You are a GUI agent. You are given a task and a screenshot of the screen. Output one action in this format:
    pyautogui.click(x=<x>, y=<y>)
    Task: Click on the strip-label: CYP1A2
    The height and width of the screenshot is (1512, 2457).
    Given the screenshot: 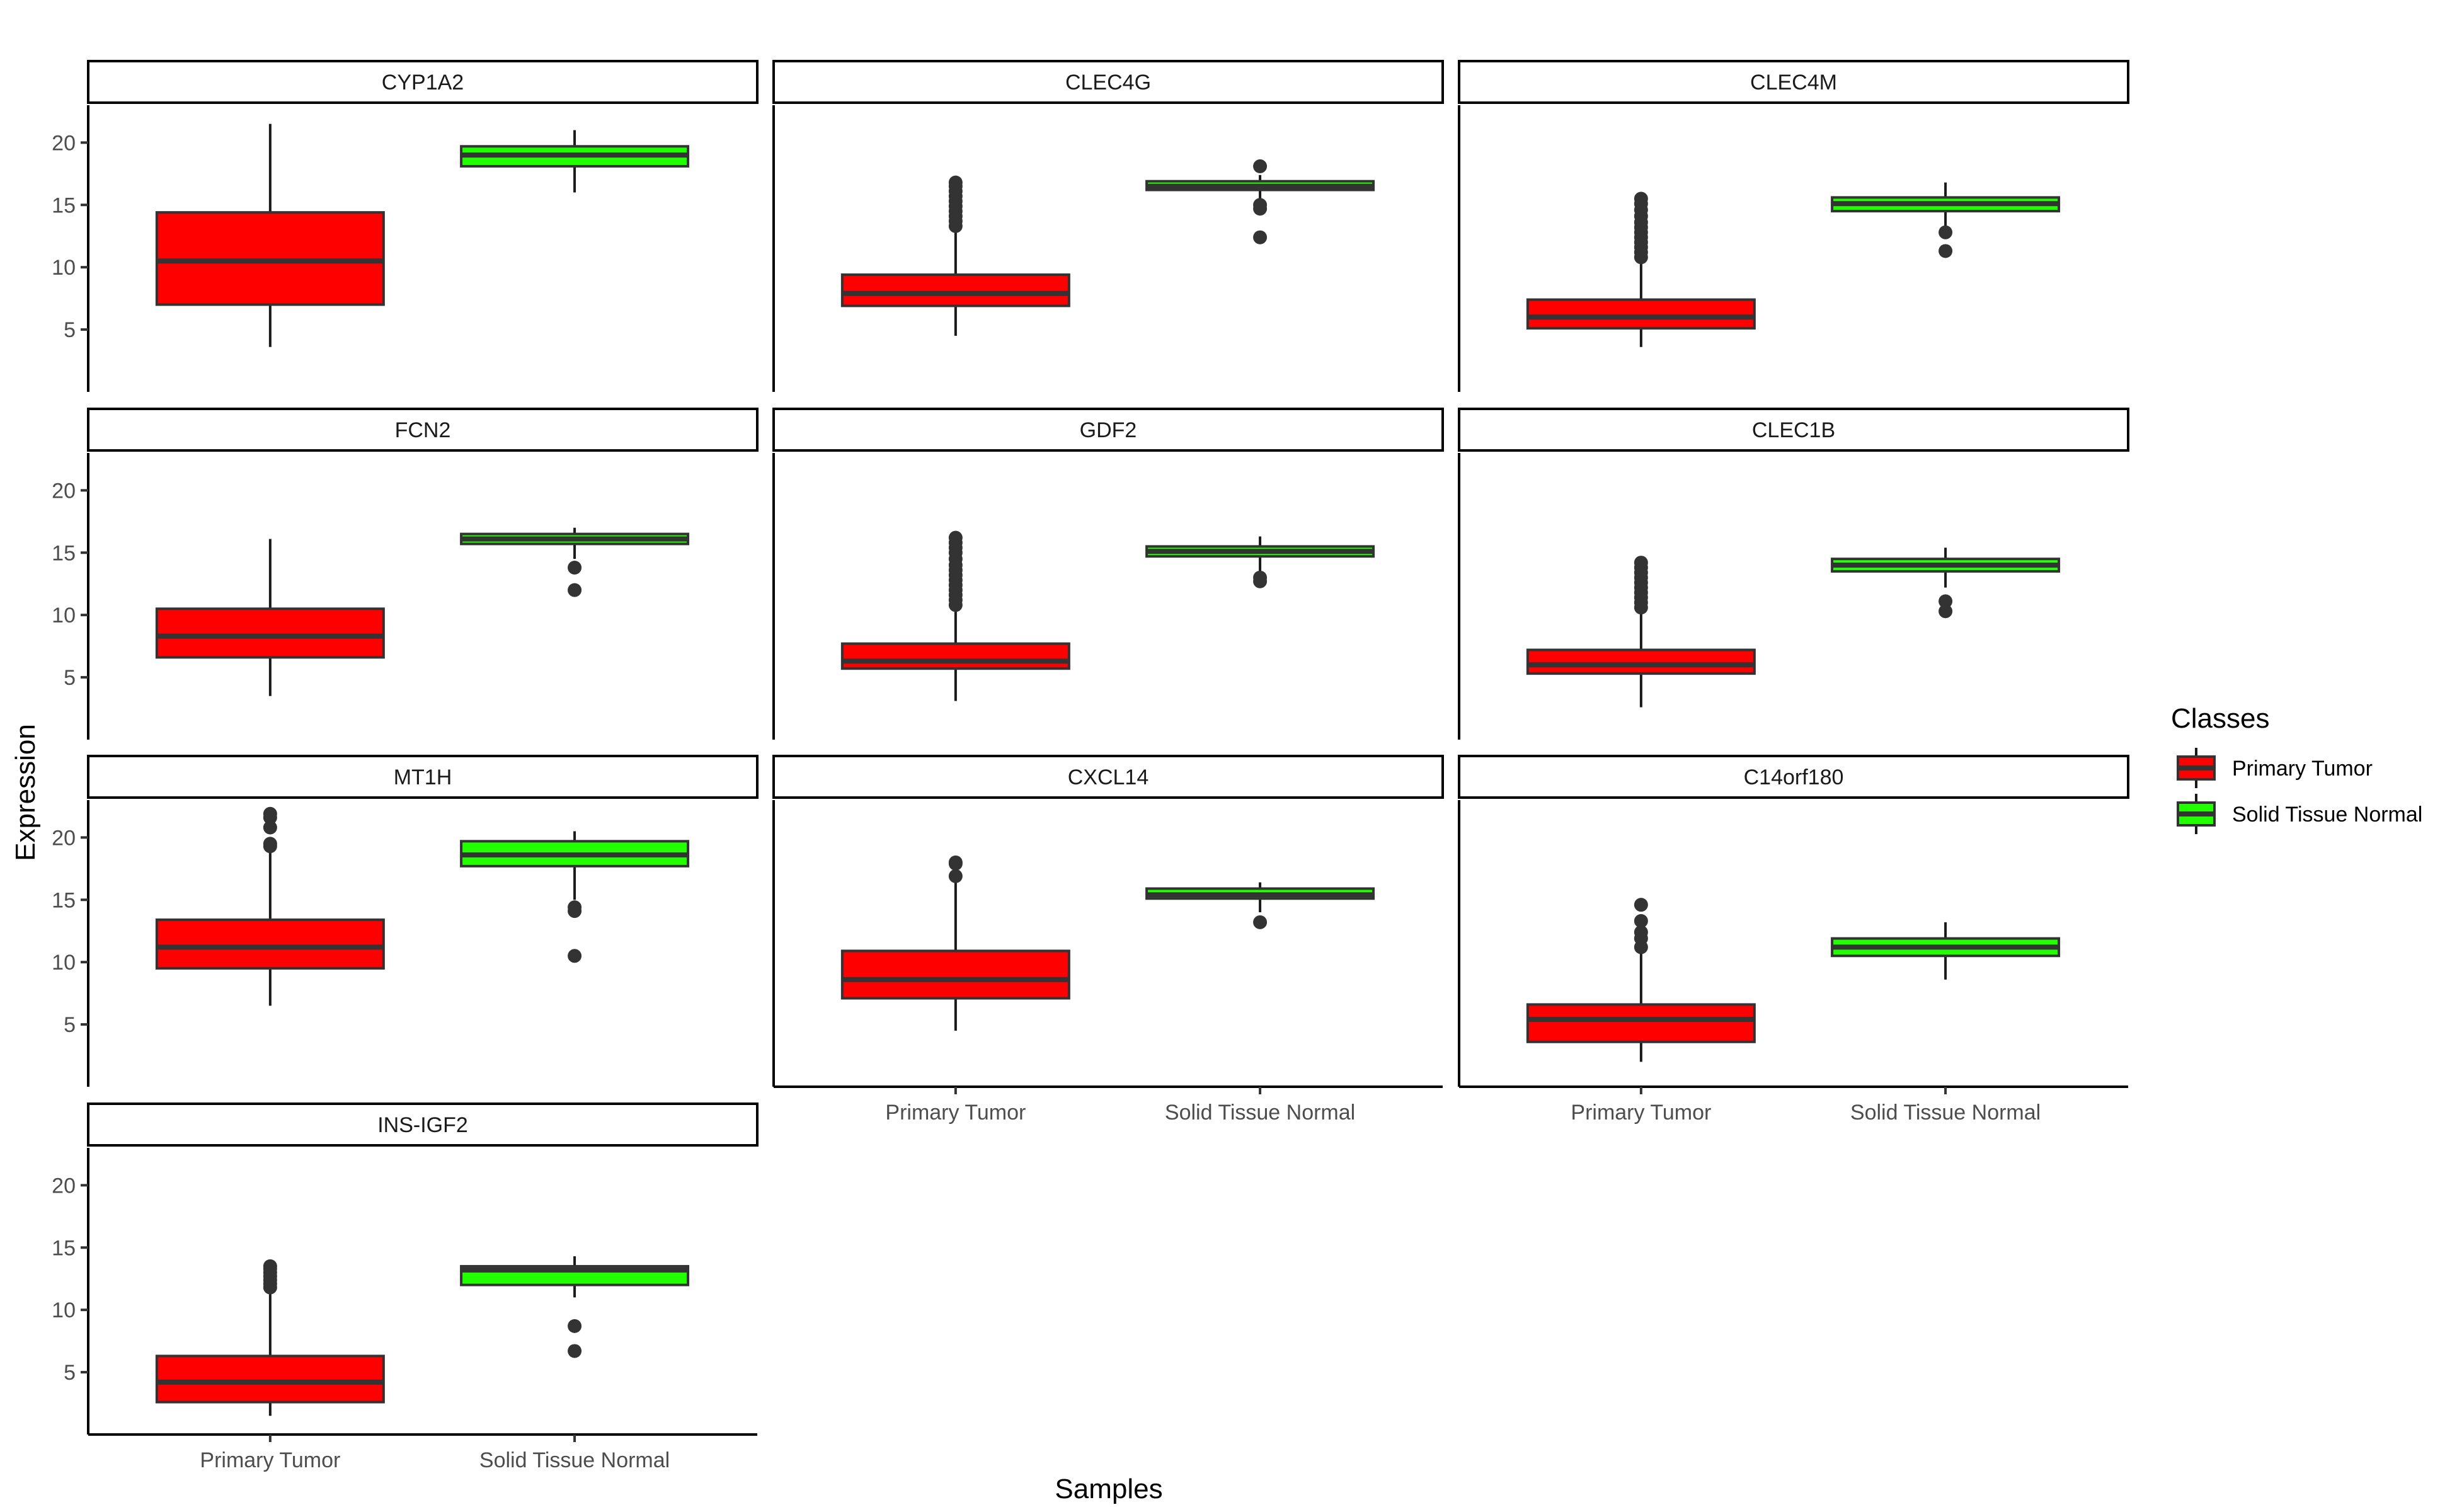 What is the action you would take?
    pyautogui.click(x=423, y=82)
    